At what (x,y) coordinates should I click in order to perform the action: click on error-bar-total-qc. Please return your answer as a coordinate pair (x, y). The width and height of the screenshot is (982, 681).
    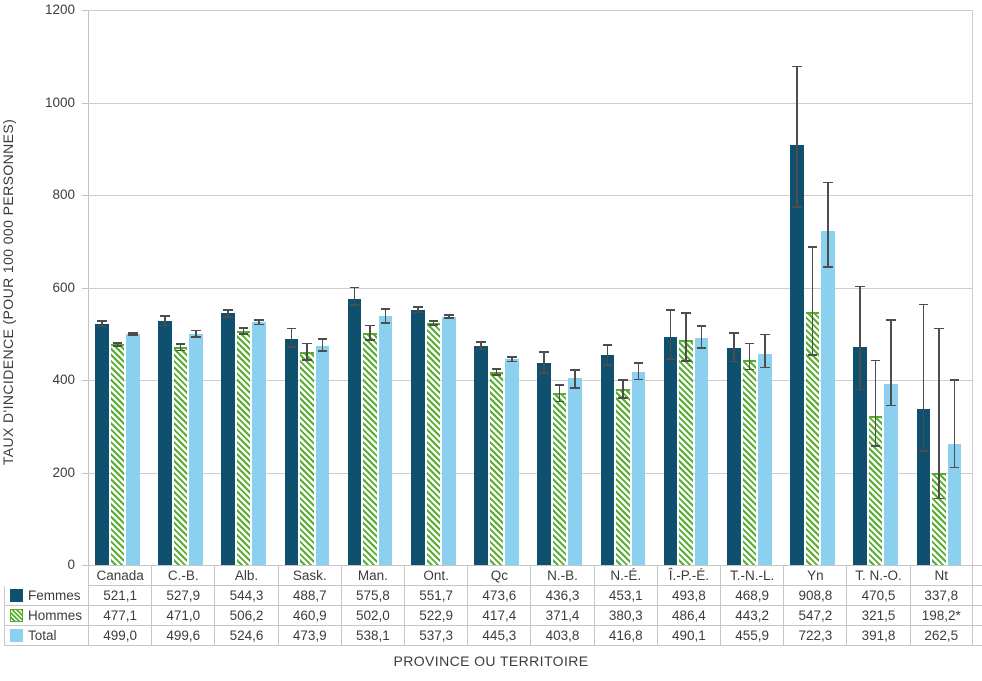
    Looking at the image, I should click on (512, 359).